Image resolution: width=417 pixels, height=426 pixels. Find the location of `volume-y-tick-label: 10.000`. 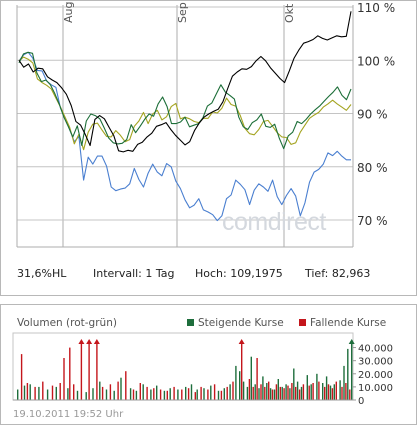

volume-y-tick-label: 10.000 is located at coordinates (375, 388).